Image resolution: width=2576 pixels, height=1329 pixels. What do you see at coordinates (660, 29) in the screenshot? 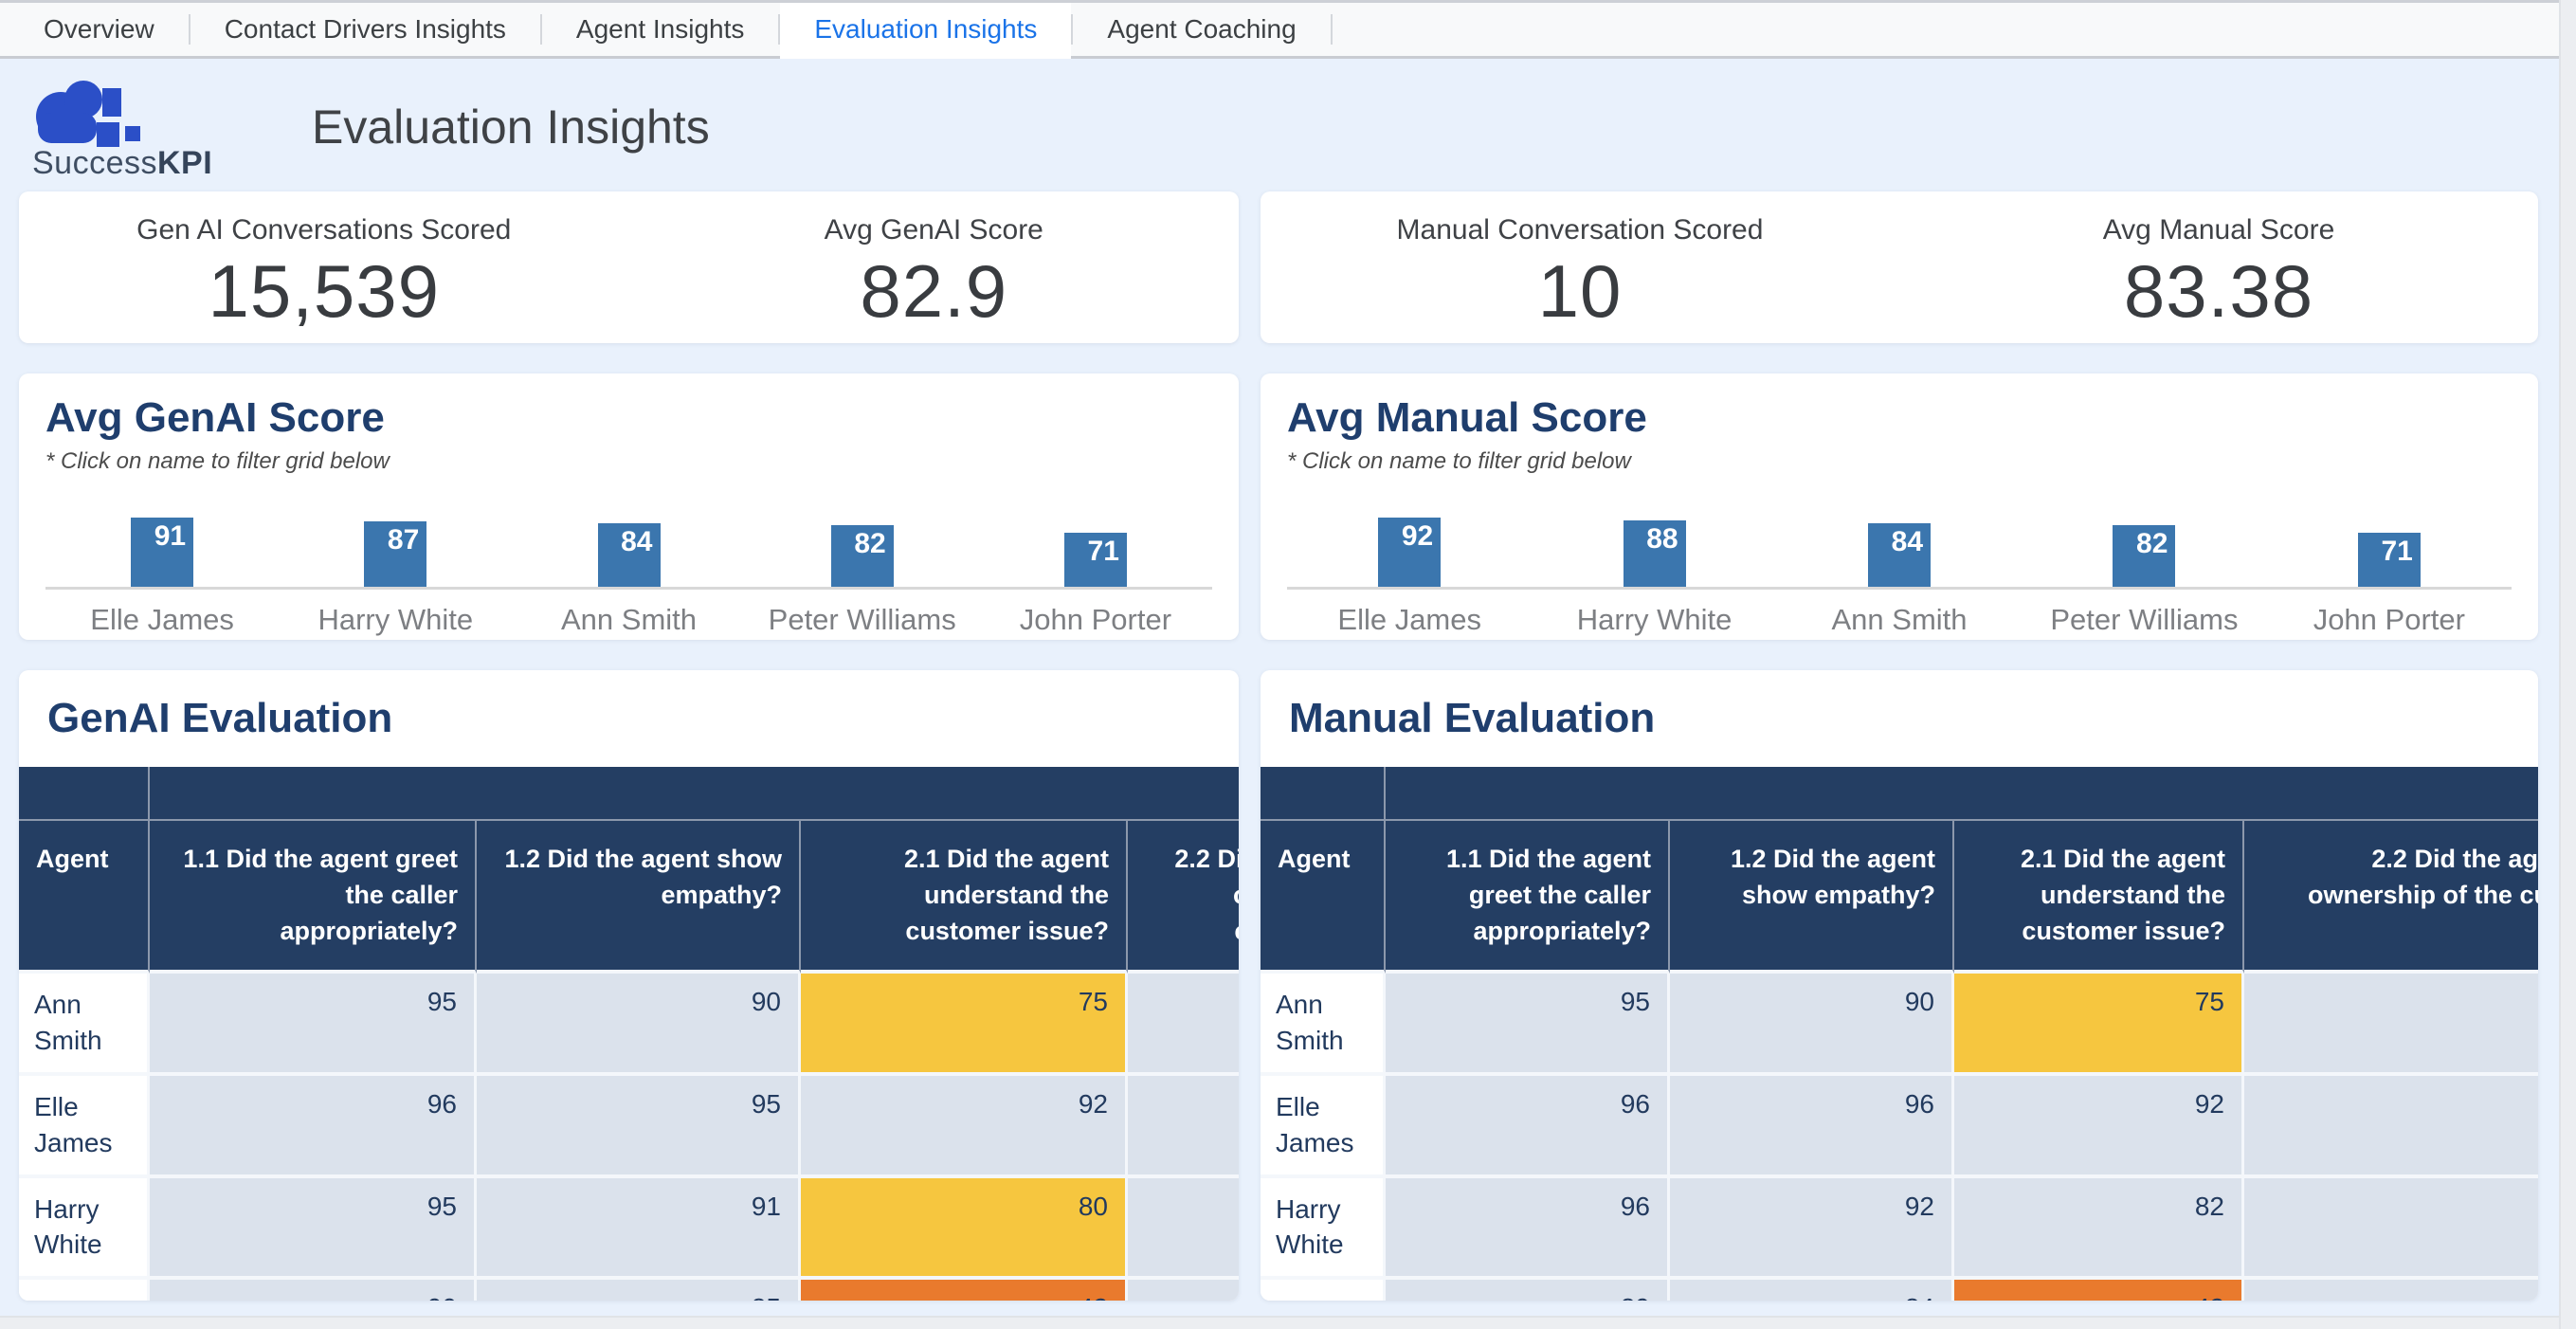
I see `tab-agent-insights: Agent Insights` at bounding box center [660, 29].